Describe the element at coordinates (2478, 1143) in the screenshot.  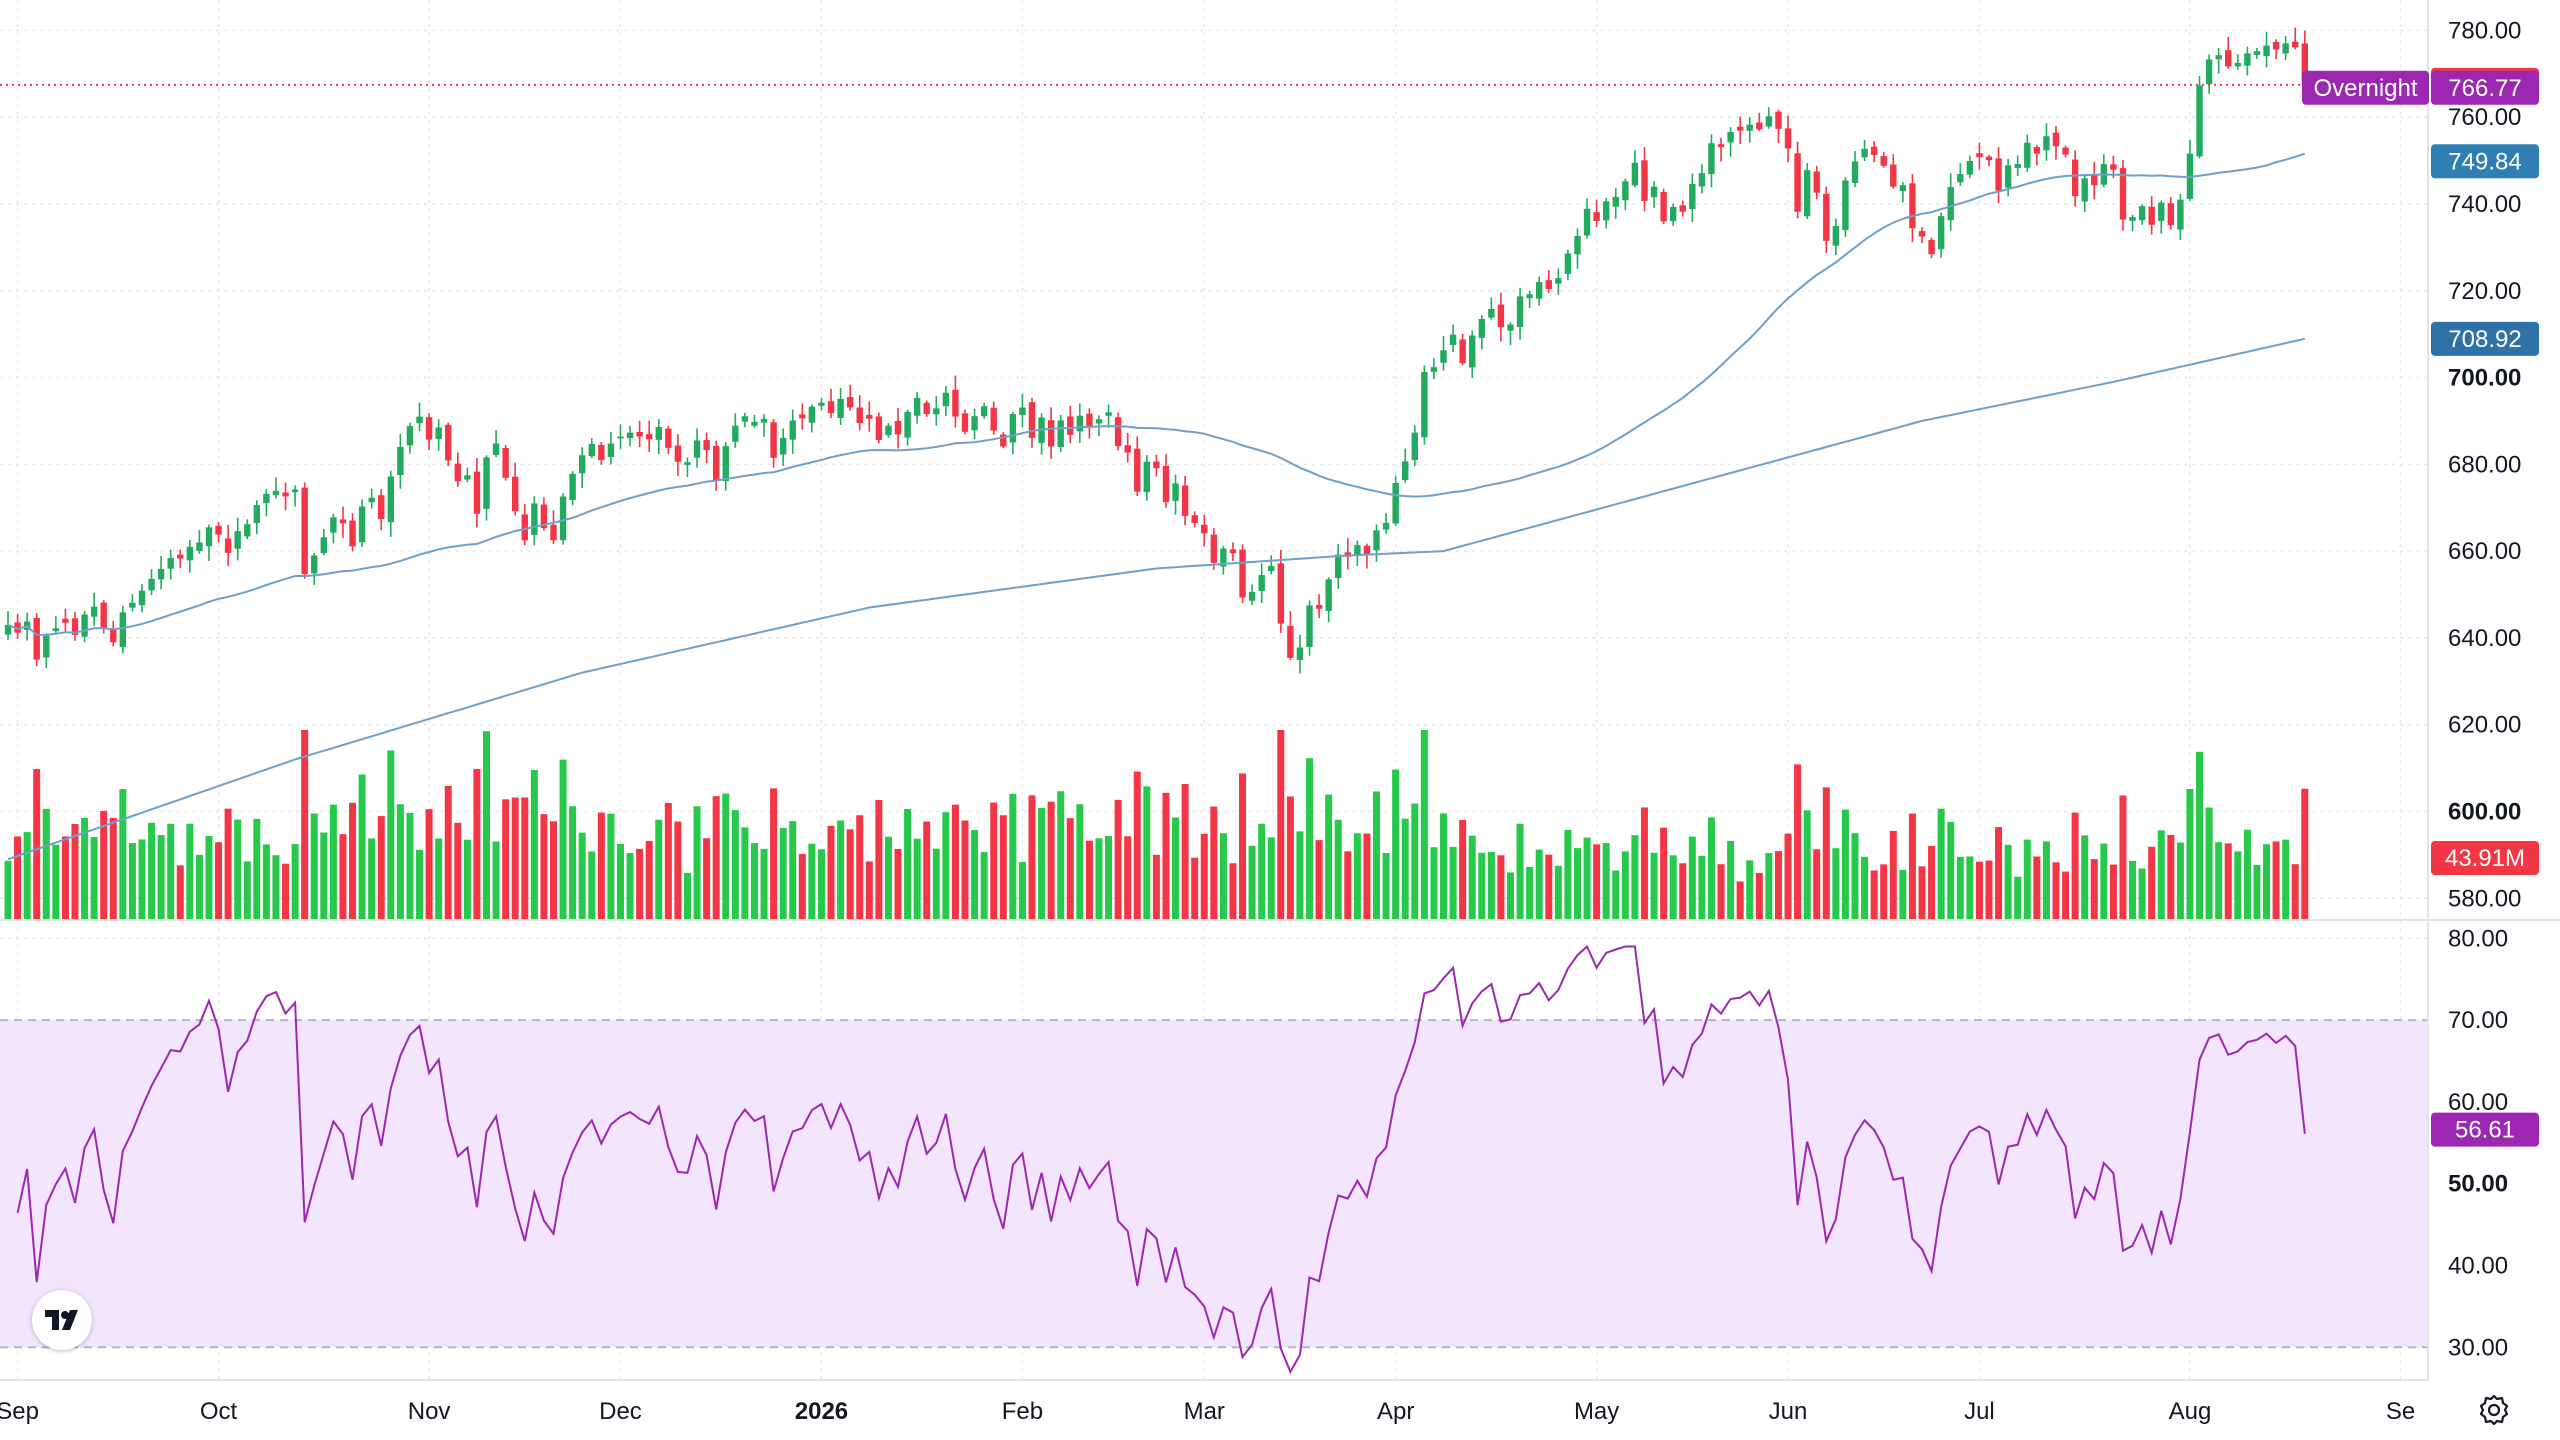
I see `rsi-axis: 30.00 40.00 50.00 60.00 70.00 80.00` at that location.